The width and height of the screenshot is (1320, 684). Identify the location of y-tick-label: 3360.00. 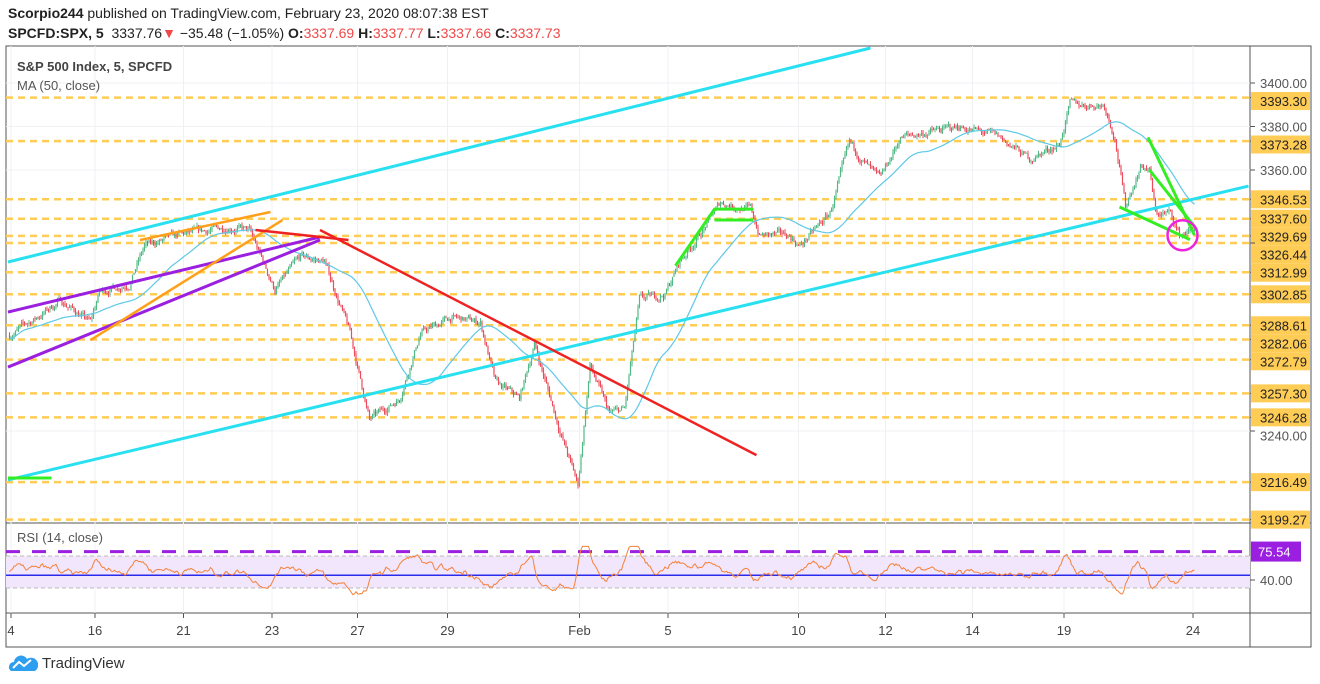
(1283, 170).